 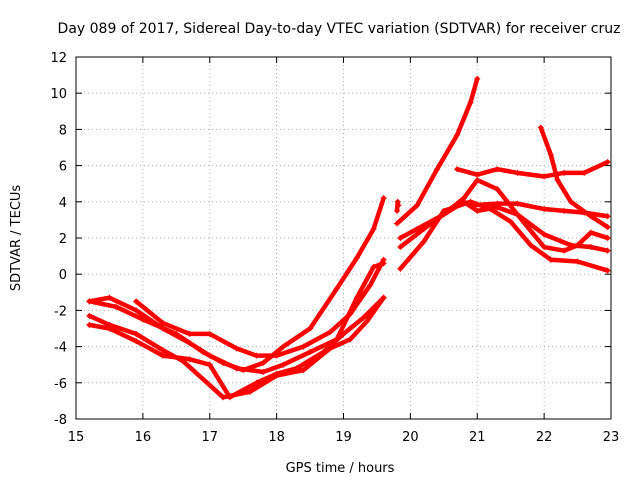 What do you see at coordinates (63, 275) in the screenshot?
I see `y-tick-label: 0` at bounding box center [63, 275].